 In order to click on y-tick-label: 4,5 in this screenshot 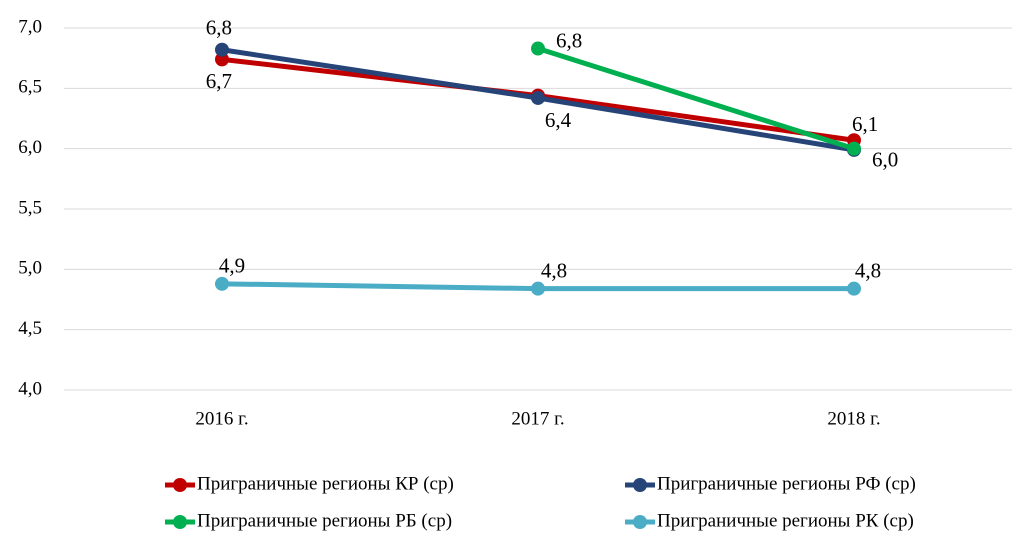, I will do `click(30, 328)`.